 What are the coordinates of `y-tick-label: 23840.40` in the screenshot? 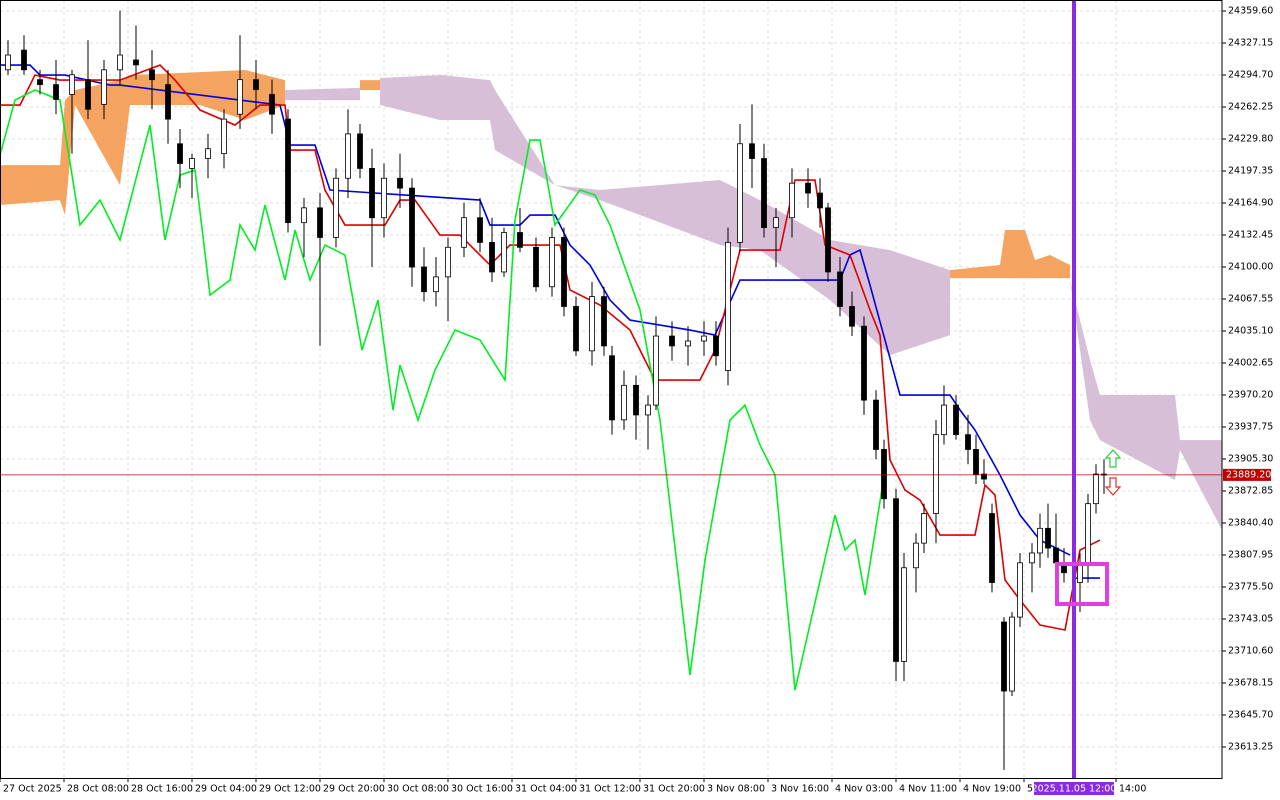 It's located at (1250, 523).